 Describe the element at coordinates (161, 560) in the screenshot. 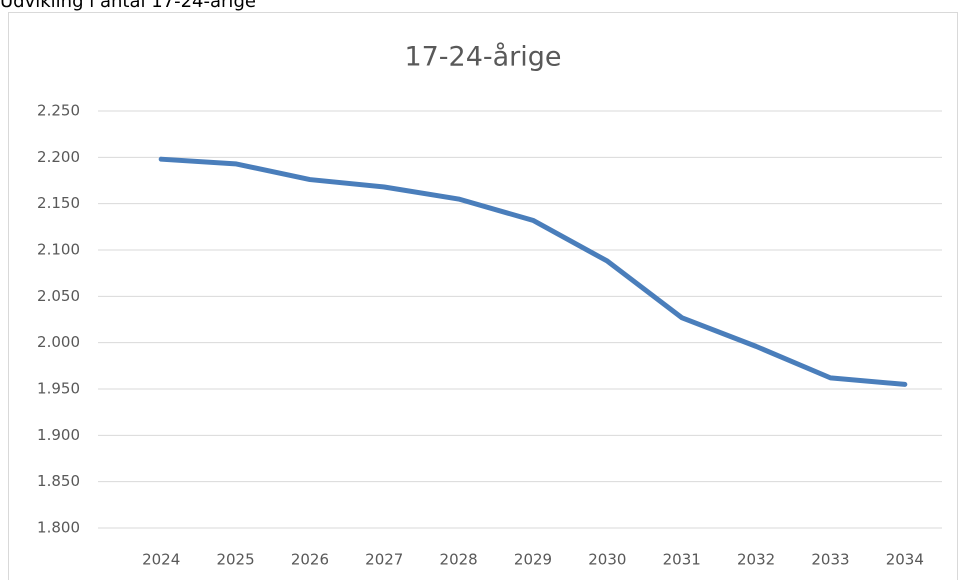

I see `x-tick-label: 2024` at that location.